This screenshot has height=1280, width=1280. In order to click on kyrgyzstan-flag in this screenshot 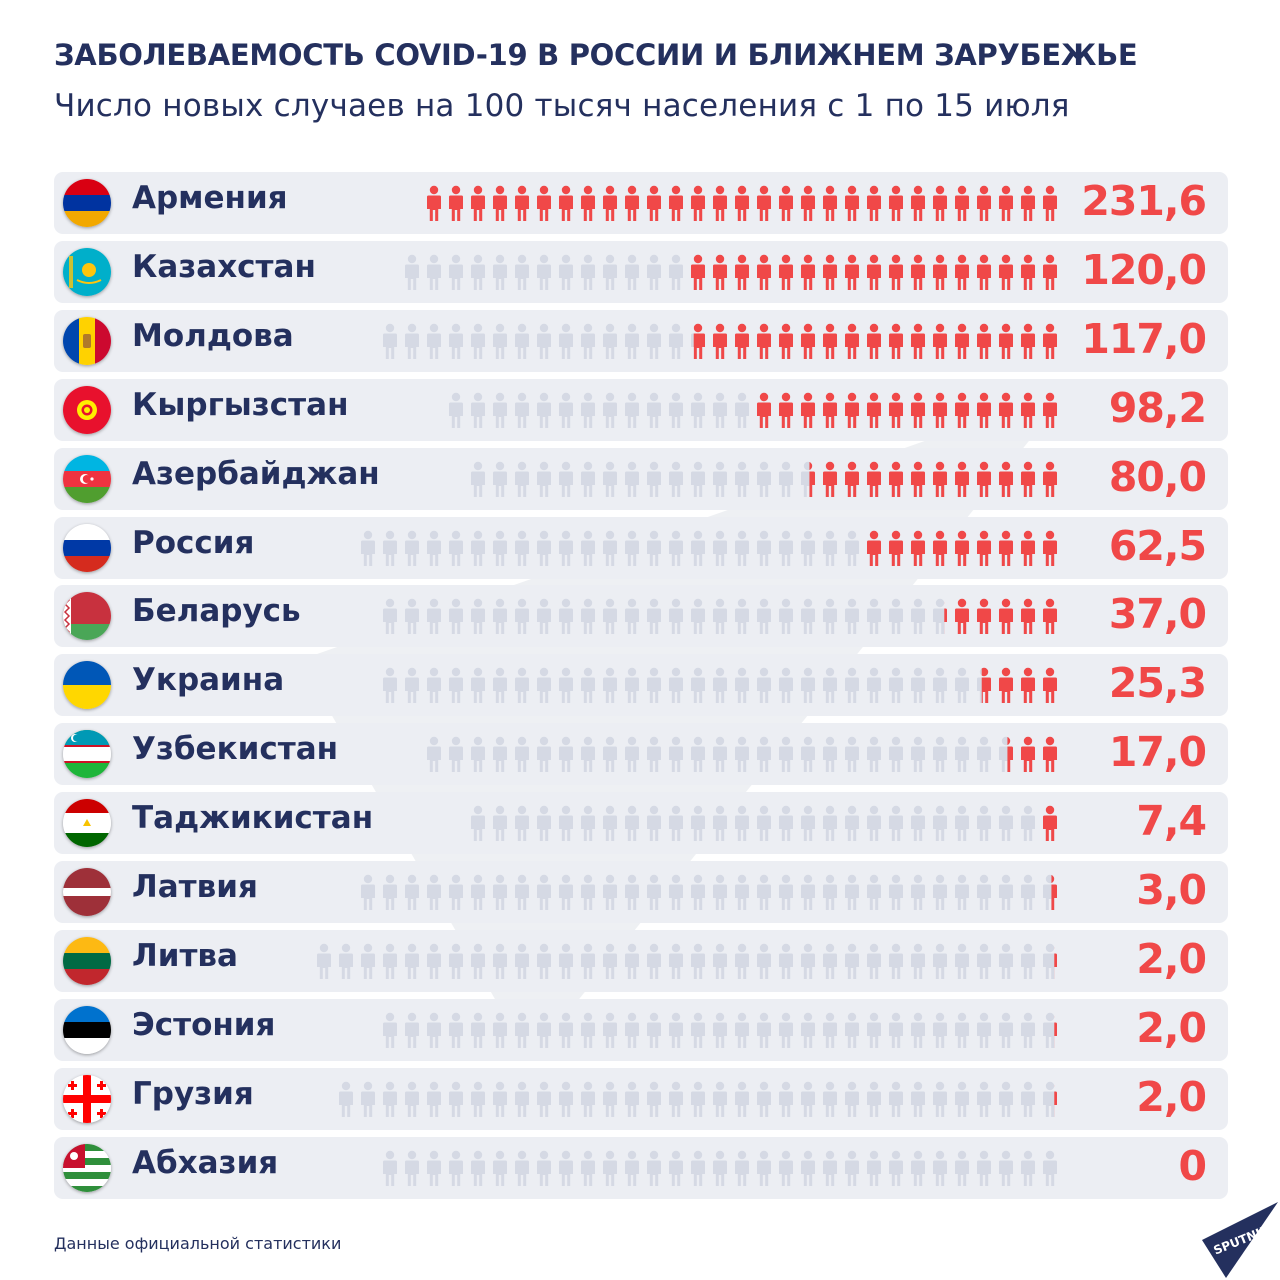, I will do `click(87, 409)`.